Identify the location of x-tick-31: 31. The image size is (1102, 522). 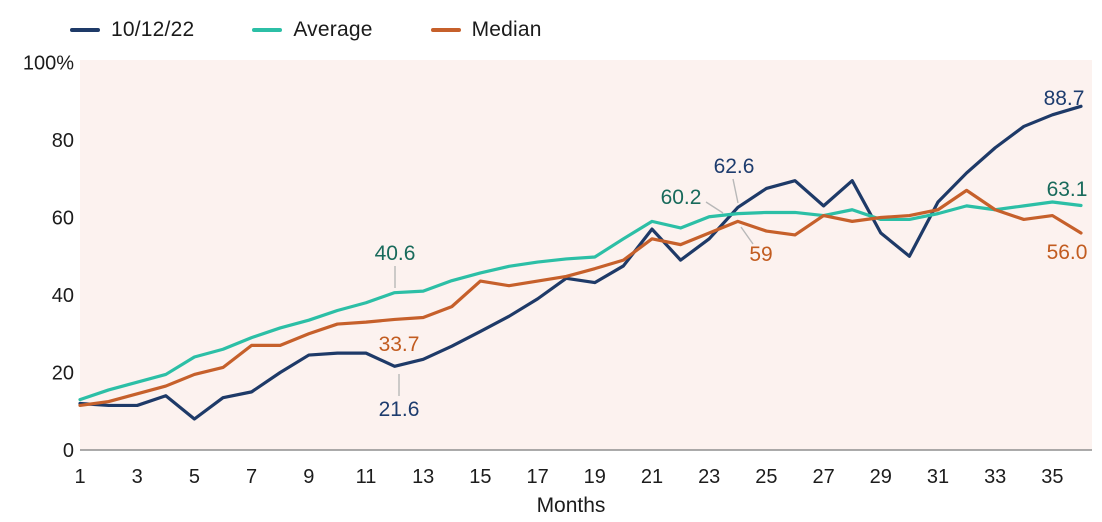
(938, 477).